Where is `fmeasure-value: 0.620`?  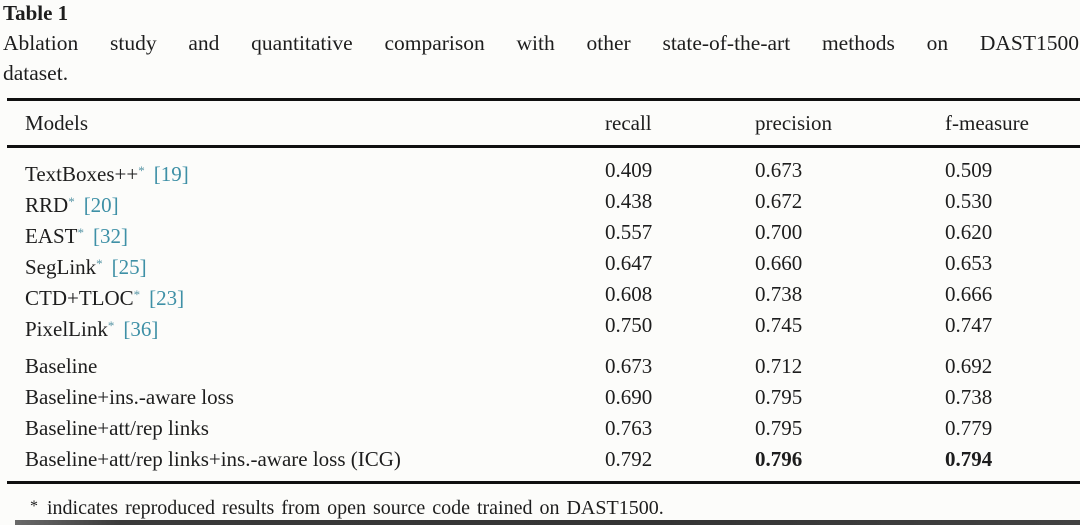 fmeasure-value: 0.620 is located at coordinates (969, 232).